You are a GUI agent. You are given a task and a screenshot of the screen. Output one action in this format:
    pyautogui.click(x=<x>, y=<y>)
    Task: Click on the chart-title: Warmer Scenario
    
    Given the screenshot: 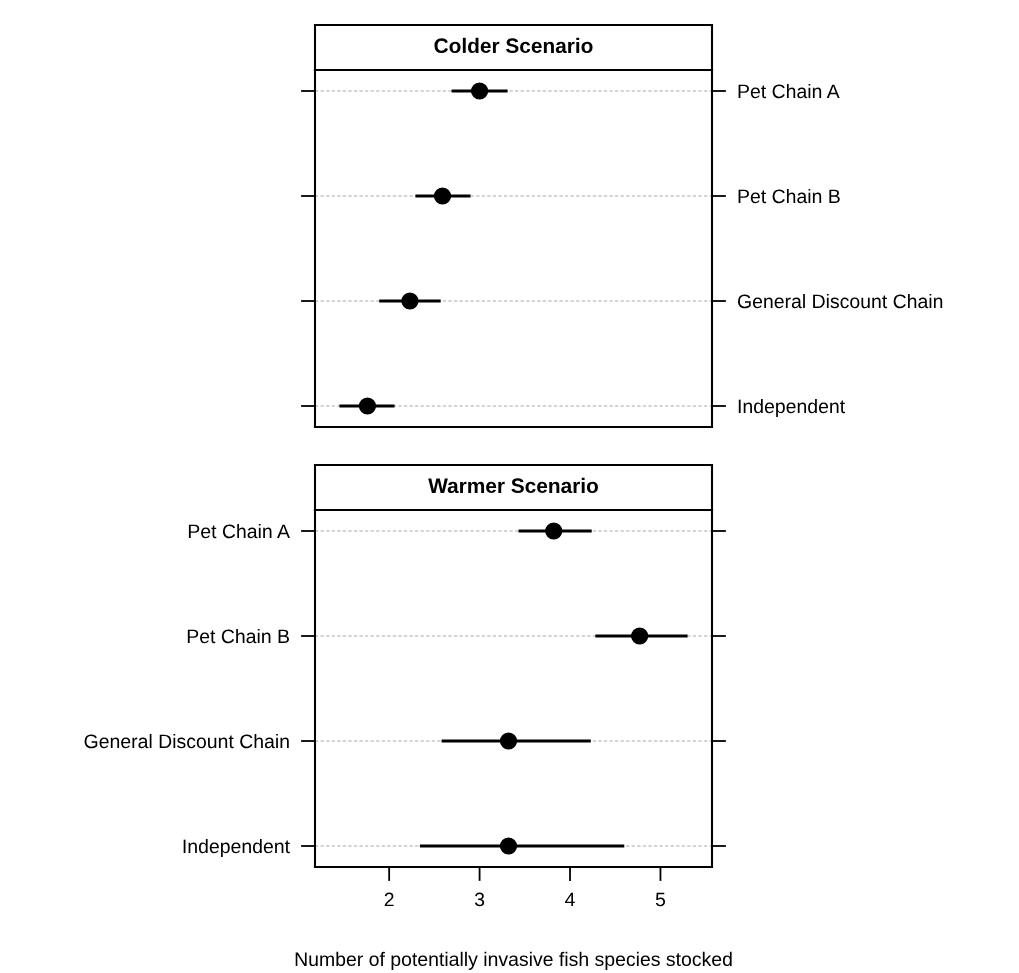 What is the action you would take?
    pyautogui.click(x=513, y=485)
    